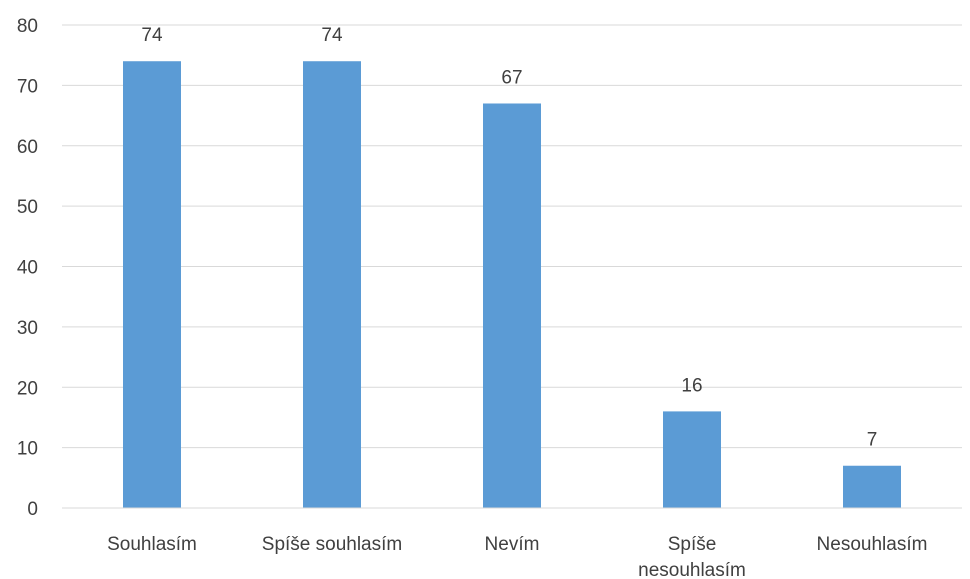 The width and height of the screenshot is (970, 579). Describe the element at coordinates (692, 544) in the screenshot. I see `category-label: Spíše` at that location.